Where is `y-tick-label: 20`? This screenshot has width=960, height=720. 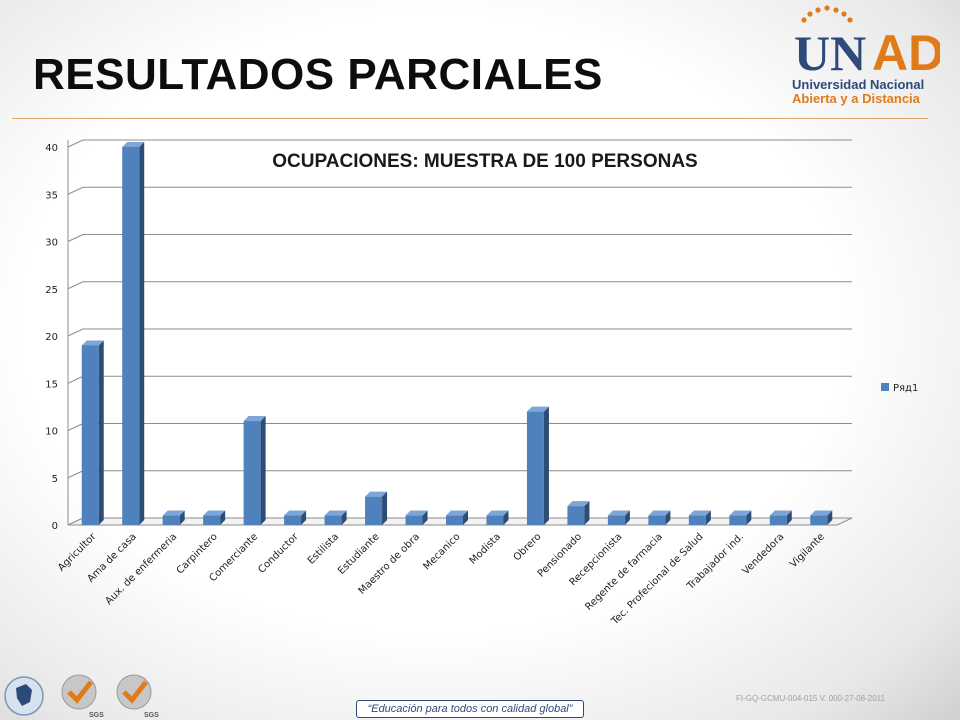
y-tick-label: 20 is located at coordinates (51, 337).